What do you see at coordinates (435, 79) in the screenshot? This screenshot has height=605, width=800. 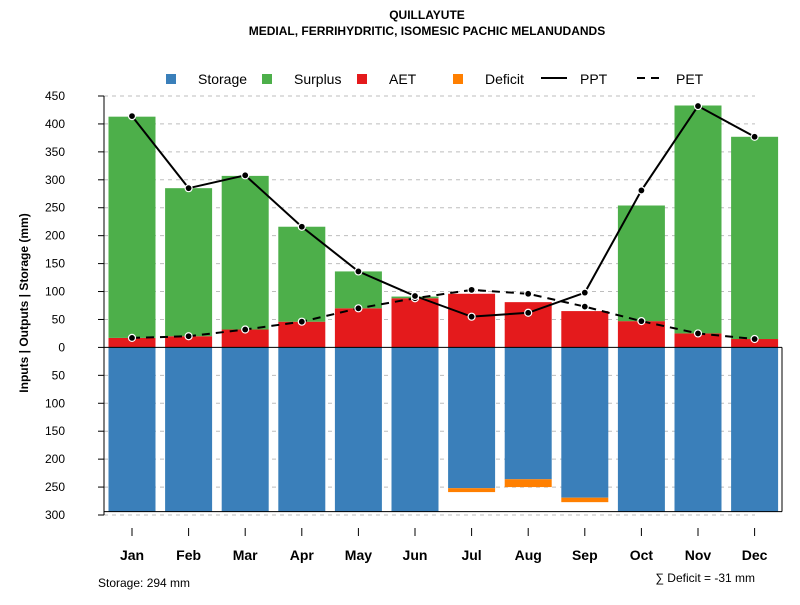 I see `legend: Storage Surplus AET Deficit PPT PET` at bounding box center [435, 79].